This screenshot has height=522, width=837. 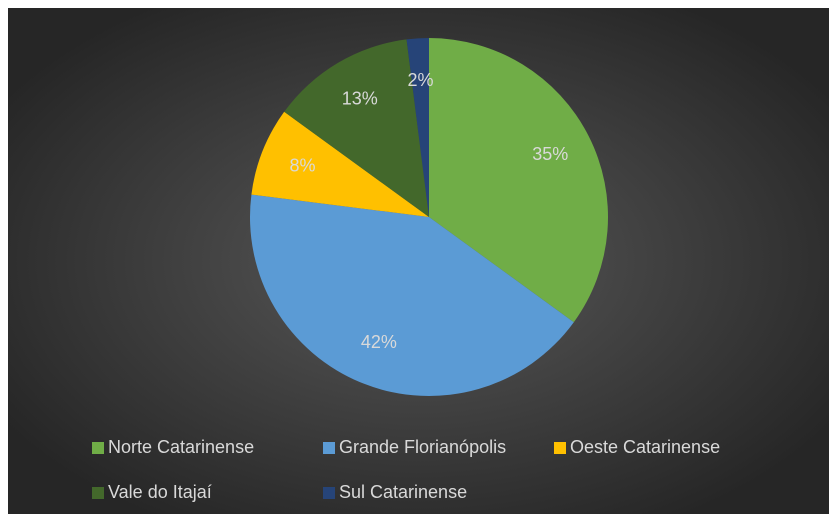 What do you see at coordinates (422, 447) in the screenshot?
I see `legend-label: Grande Florianópolis` at bounding box center [422, 447].